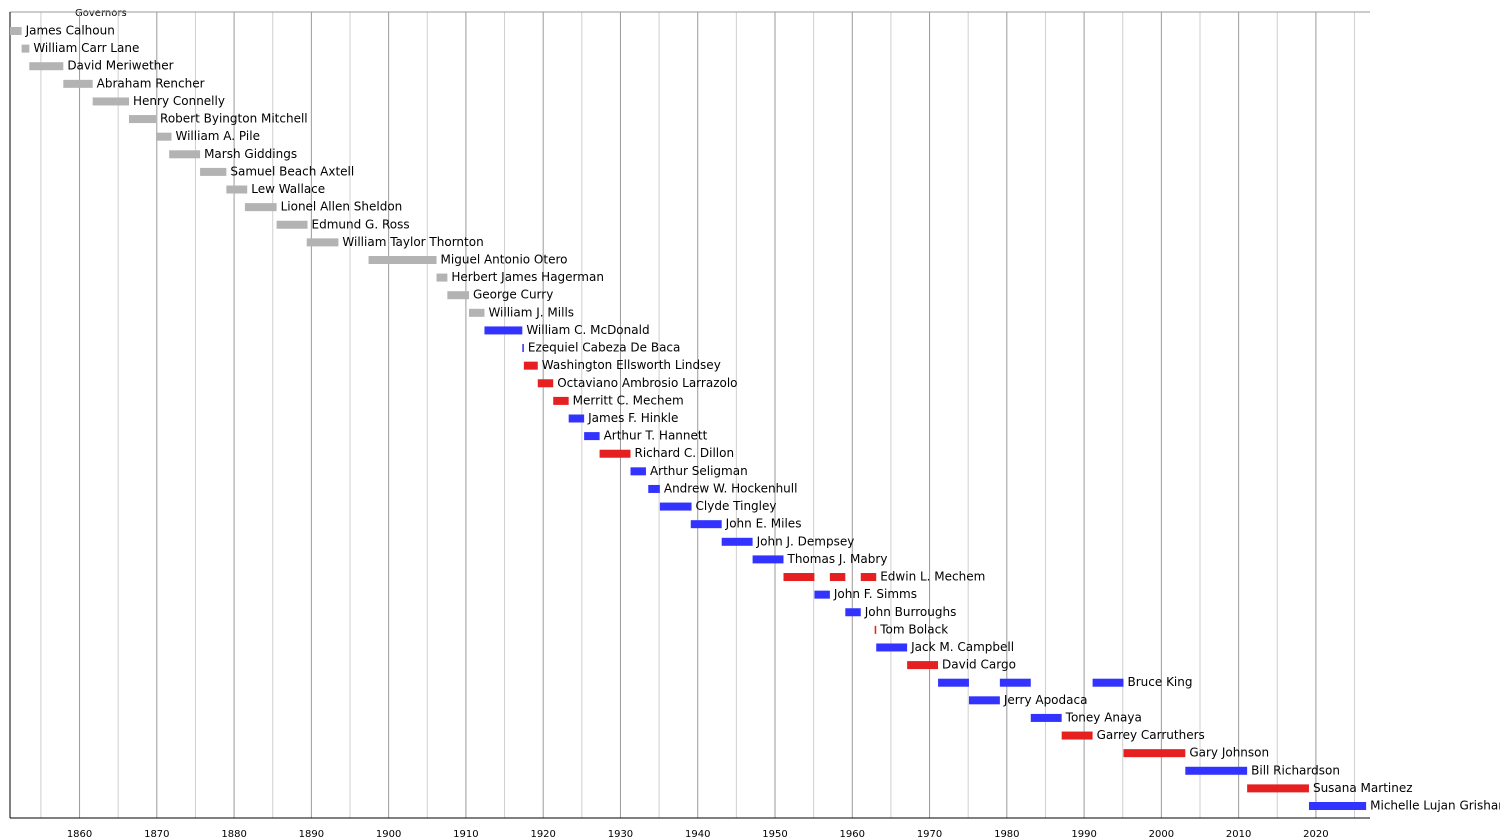 The width and height of the screenshot is (1500, 840). Describe the element at coordinates (1160, 682) in the screenshot. I see `governor-label: Bruce King` at that location.